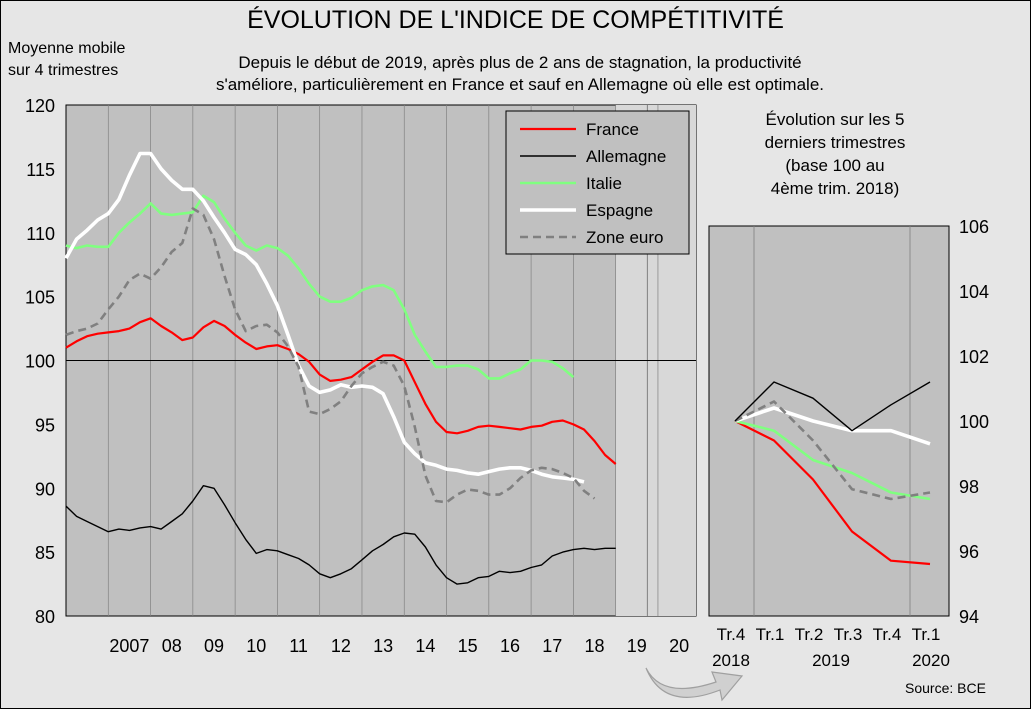 This screenshot has width=1031, height=709. Describe the element at coordinates (129, 646) in the screenshot. I see `x-tick-label: 2007` at that location.